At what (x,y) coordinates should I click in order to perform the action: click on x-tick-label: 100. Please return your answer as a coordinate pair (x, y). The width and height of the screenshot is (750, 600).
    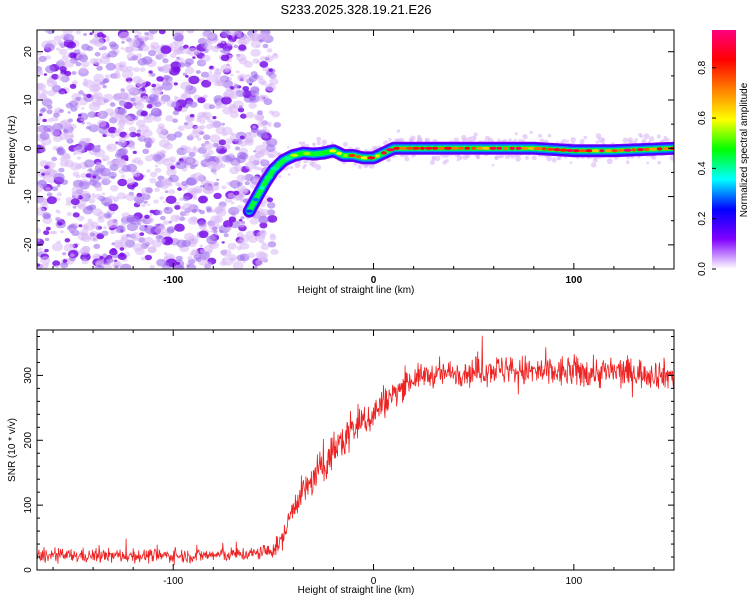
    Looking at the image, I should click on (573, 280).